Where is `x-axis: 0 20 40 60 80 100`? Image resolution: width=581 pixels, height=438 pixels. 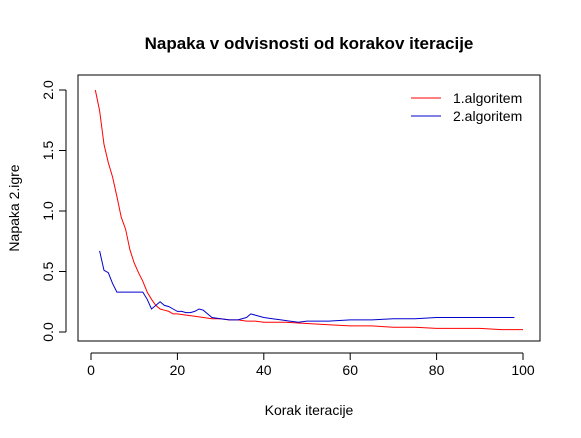
x-axis: 0 20 40 60 80 100 is located at coordinates (311, 365).